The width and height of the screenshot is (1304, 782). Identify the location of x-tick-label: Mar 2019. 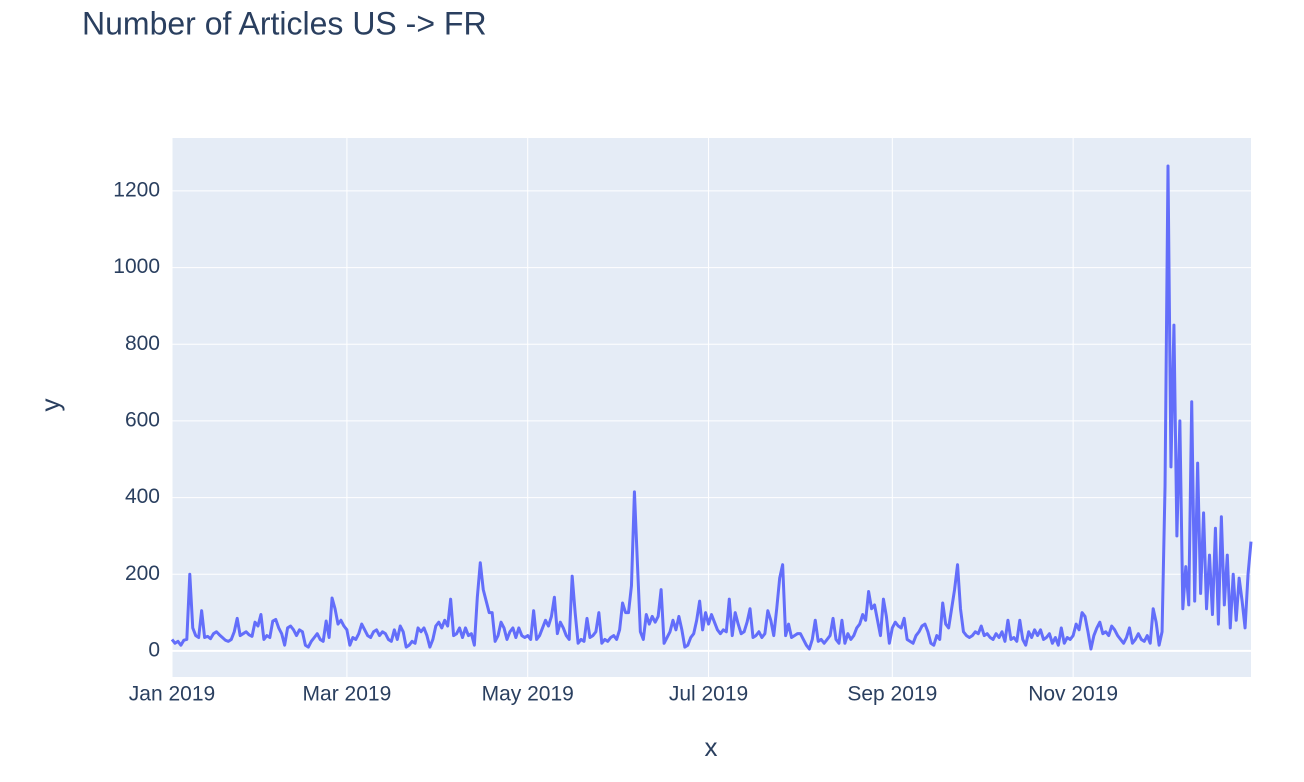
(347, 694).